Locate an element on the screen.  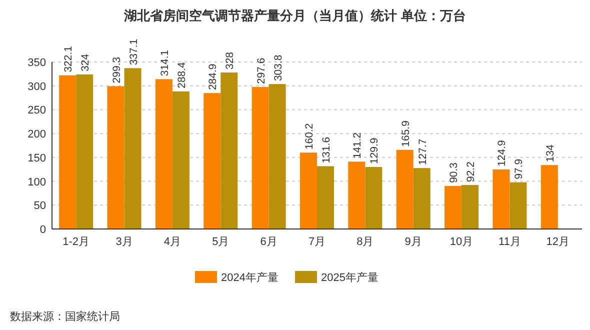
x-tick-label: 12月 is located at coordinates (558, 242).